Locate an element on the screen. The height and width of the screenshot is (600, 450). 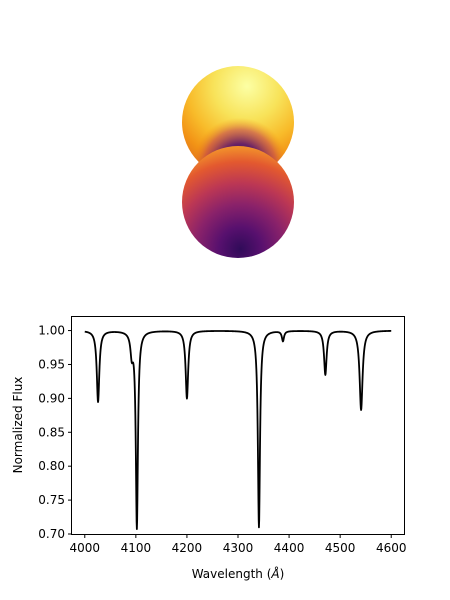
x-tick-label: 4300 is located at coordinates (238, 548).